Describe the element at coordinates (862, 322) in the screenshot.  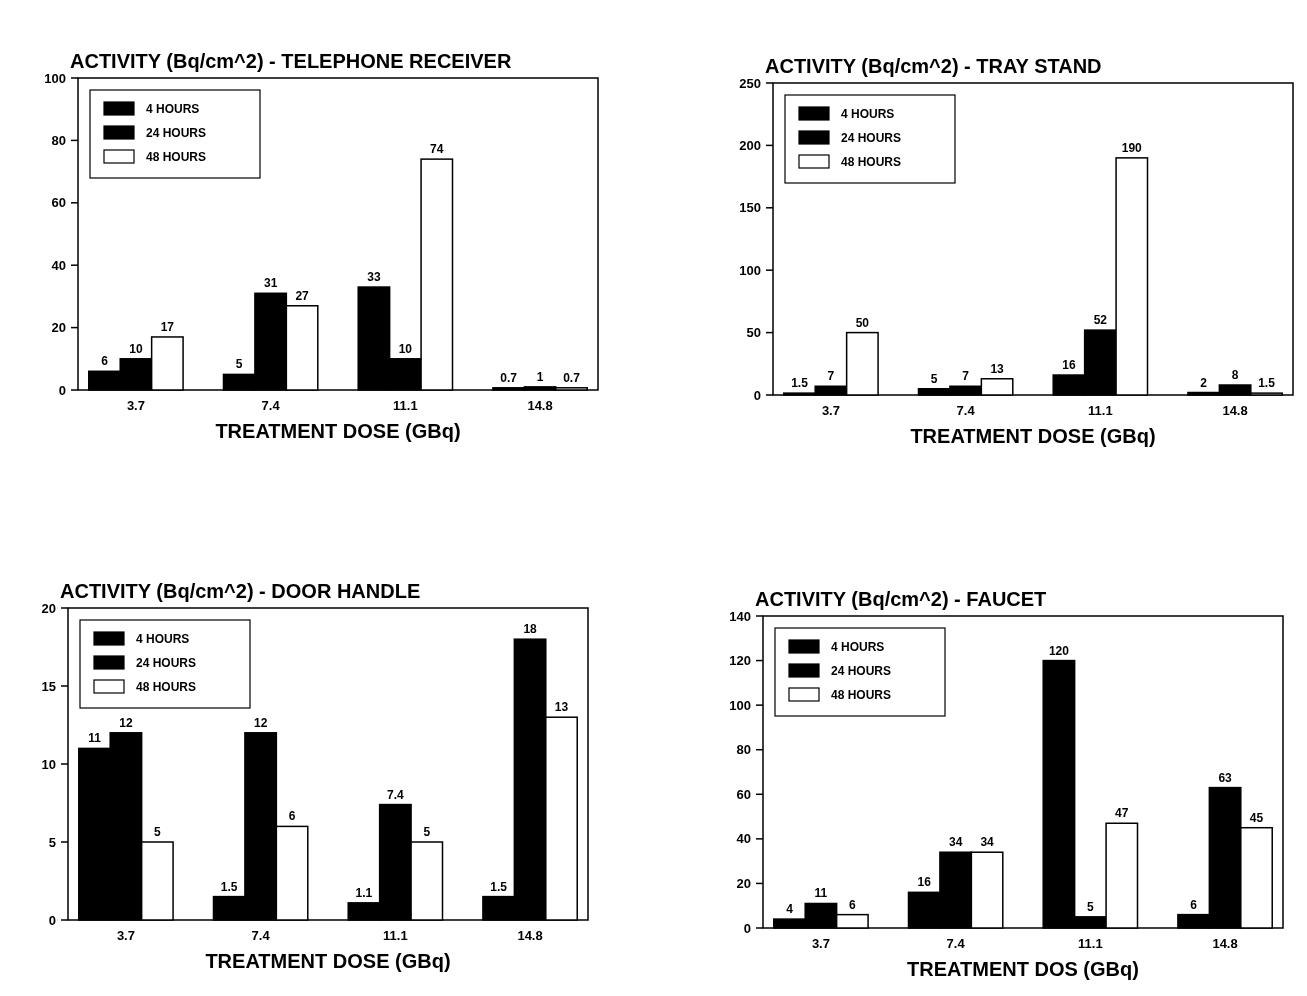
I see `data-label: 50` at that location.